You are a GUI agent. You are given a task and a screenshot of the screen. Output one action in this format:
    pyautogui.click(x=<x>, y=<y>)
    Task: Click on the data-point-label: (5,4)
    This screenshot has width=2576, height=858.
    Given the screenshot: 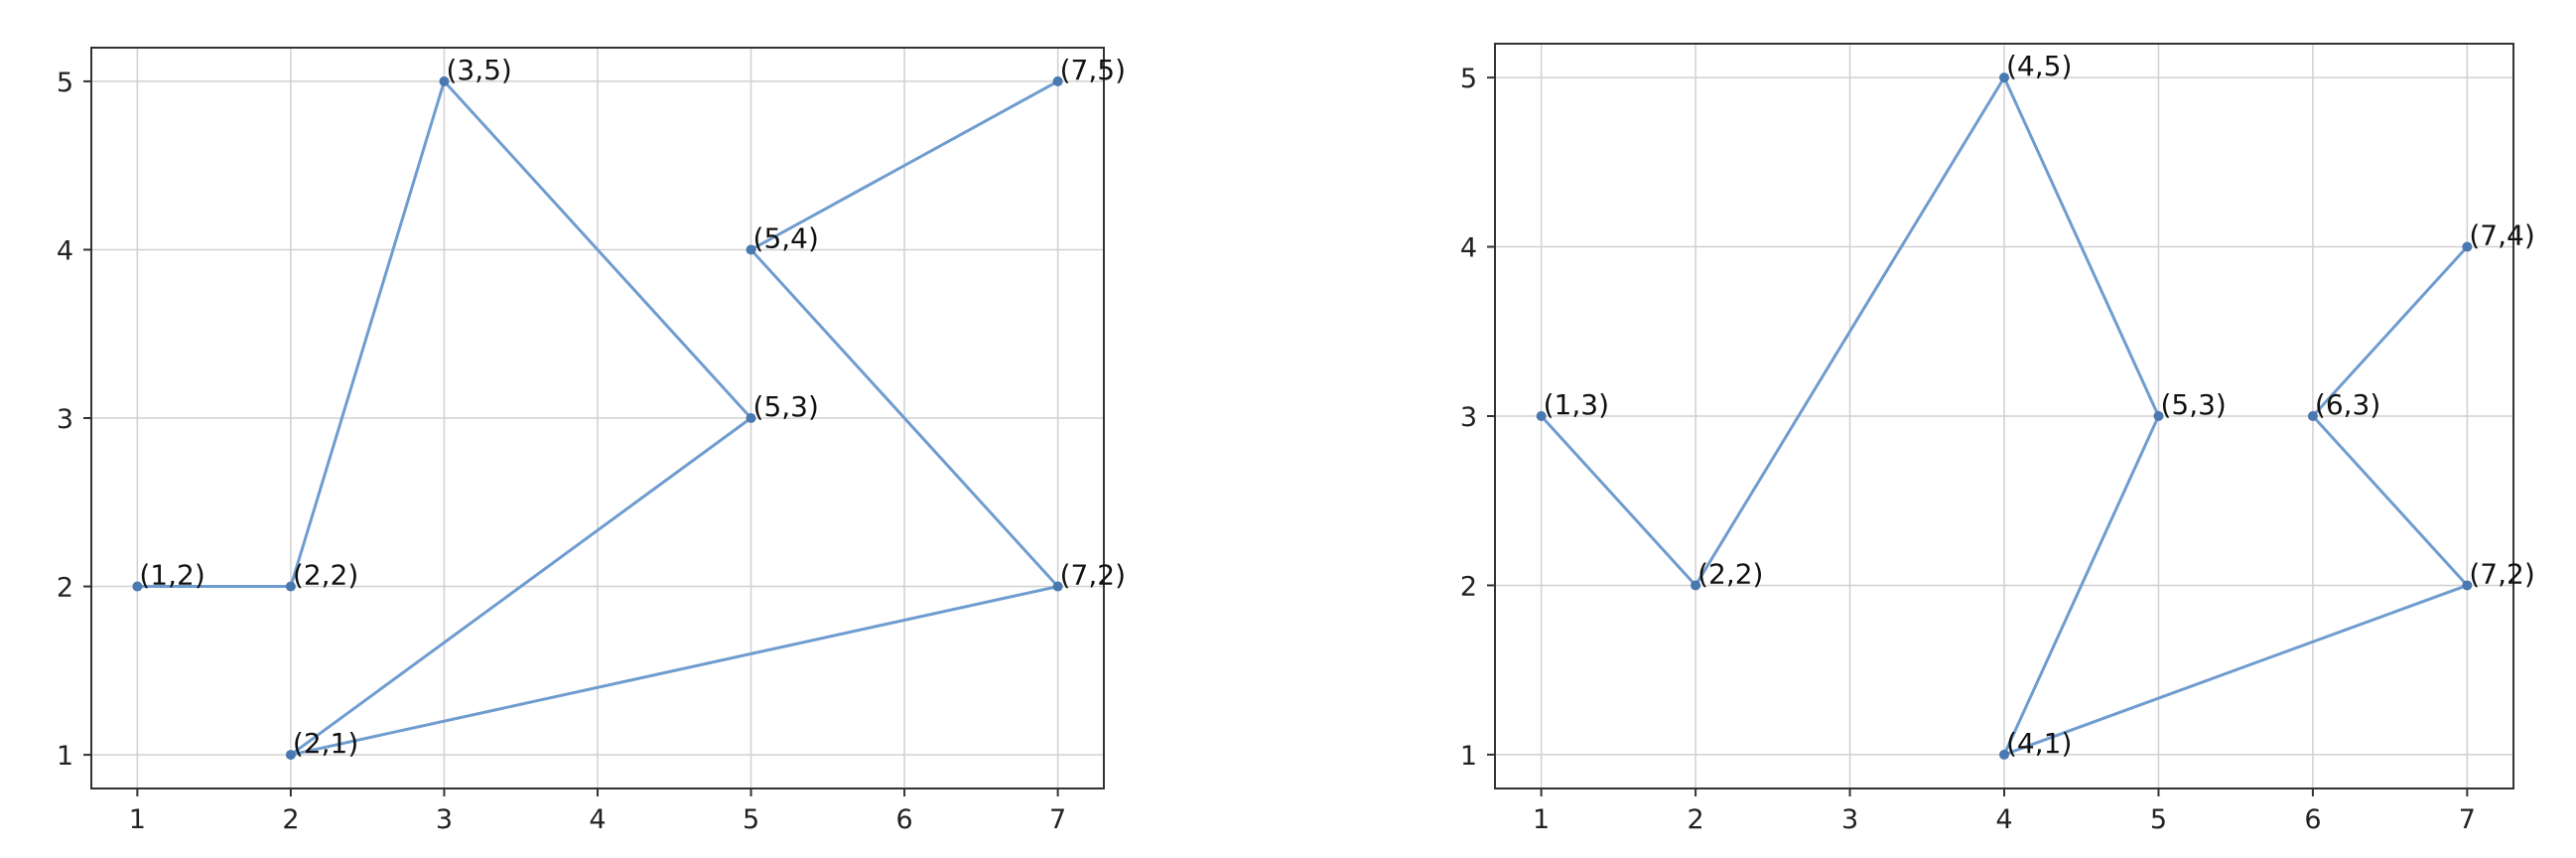 What is the action you would take?
    pyautogui.click(x=786, y=238)
    